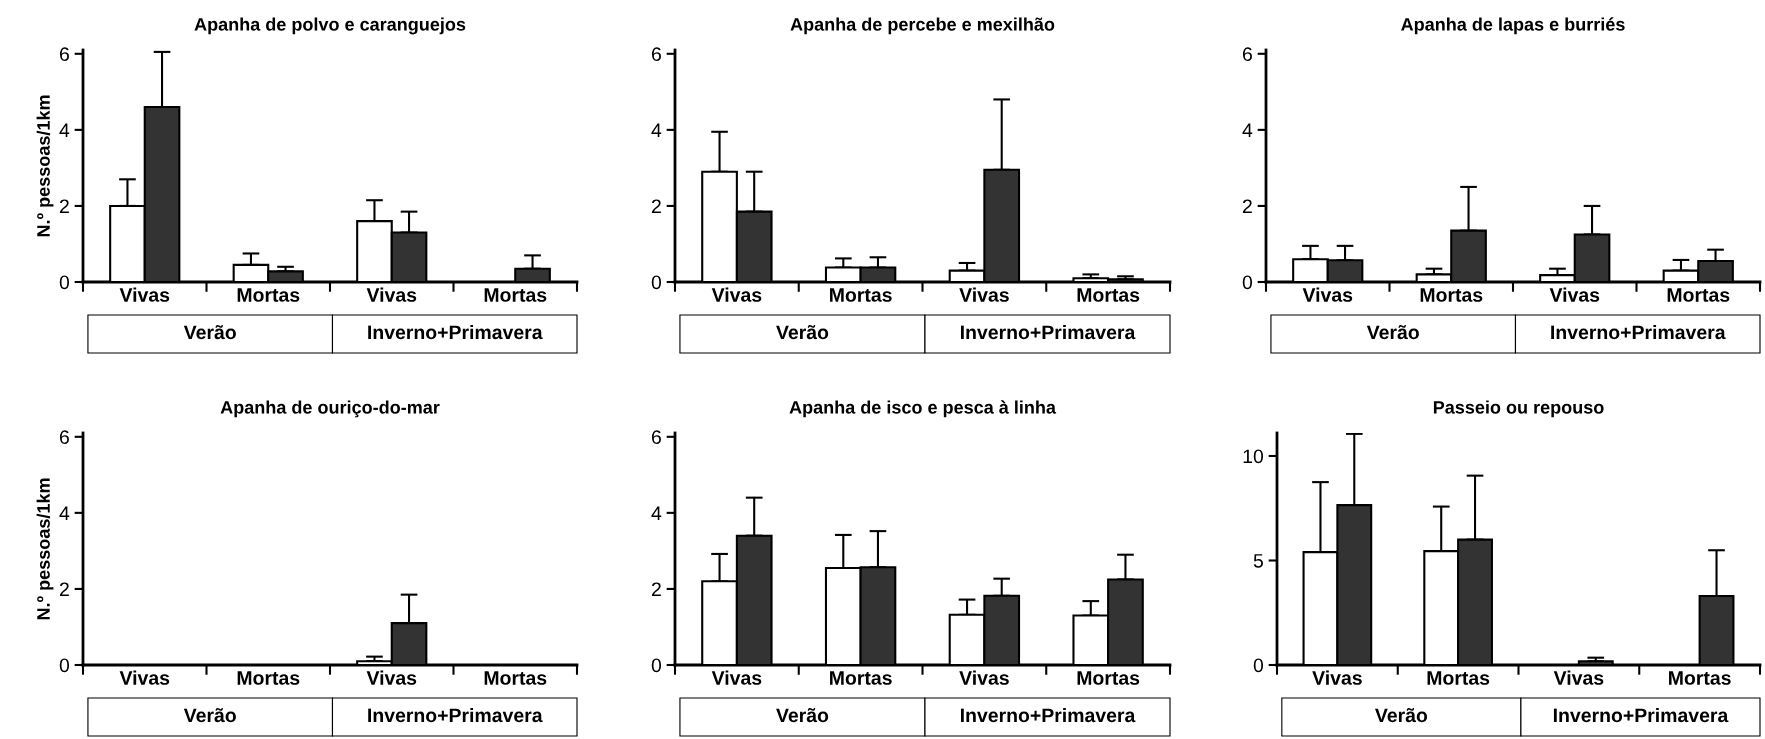 This screenshot has height=739, width=1765. I want to click on chart-title: Apanha de ouriço-do-mar, so click(330, 409).